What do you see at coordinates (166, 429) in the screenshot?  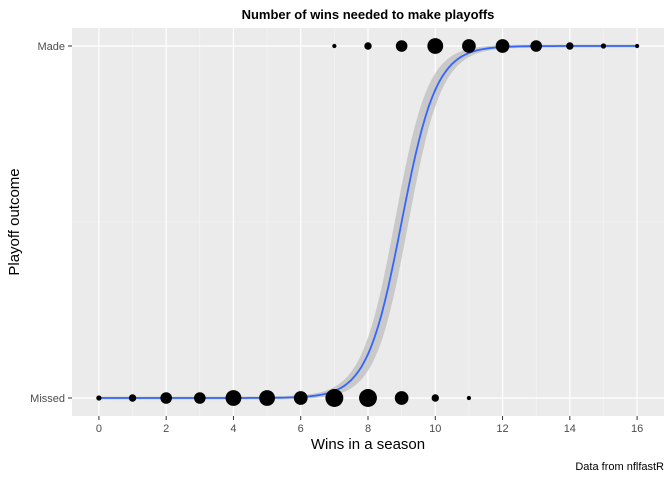 I see `x-tick-label: 2` at bounding box center [166, 429].